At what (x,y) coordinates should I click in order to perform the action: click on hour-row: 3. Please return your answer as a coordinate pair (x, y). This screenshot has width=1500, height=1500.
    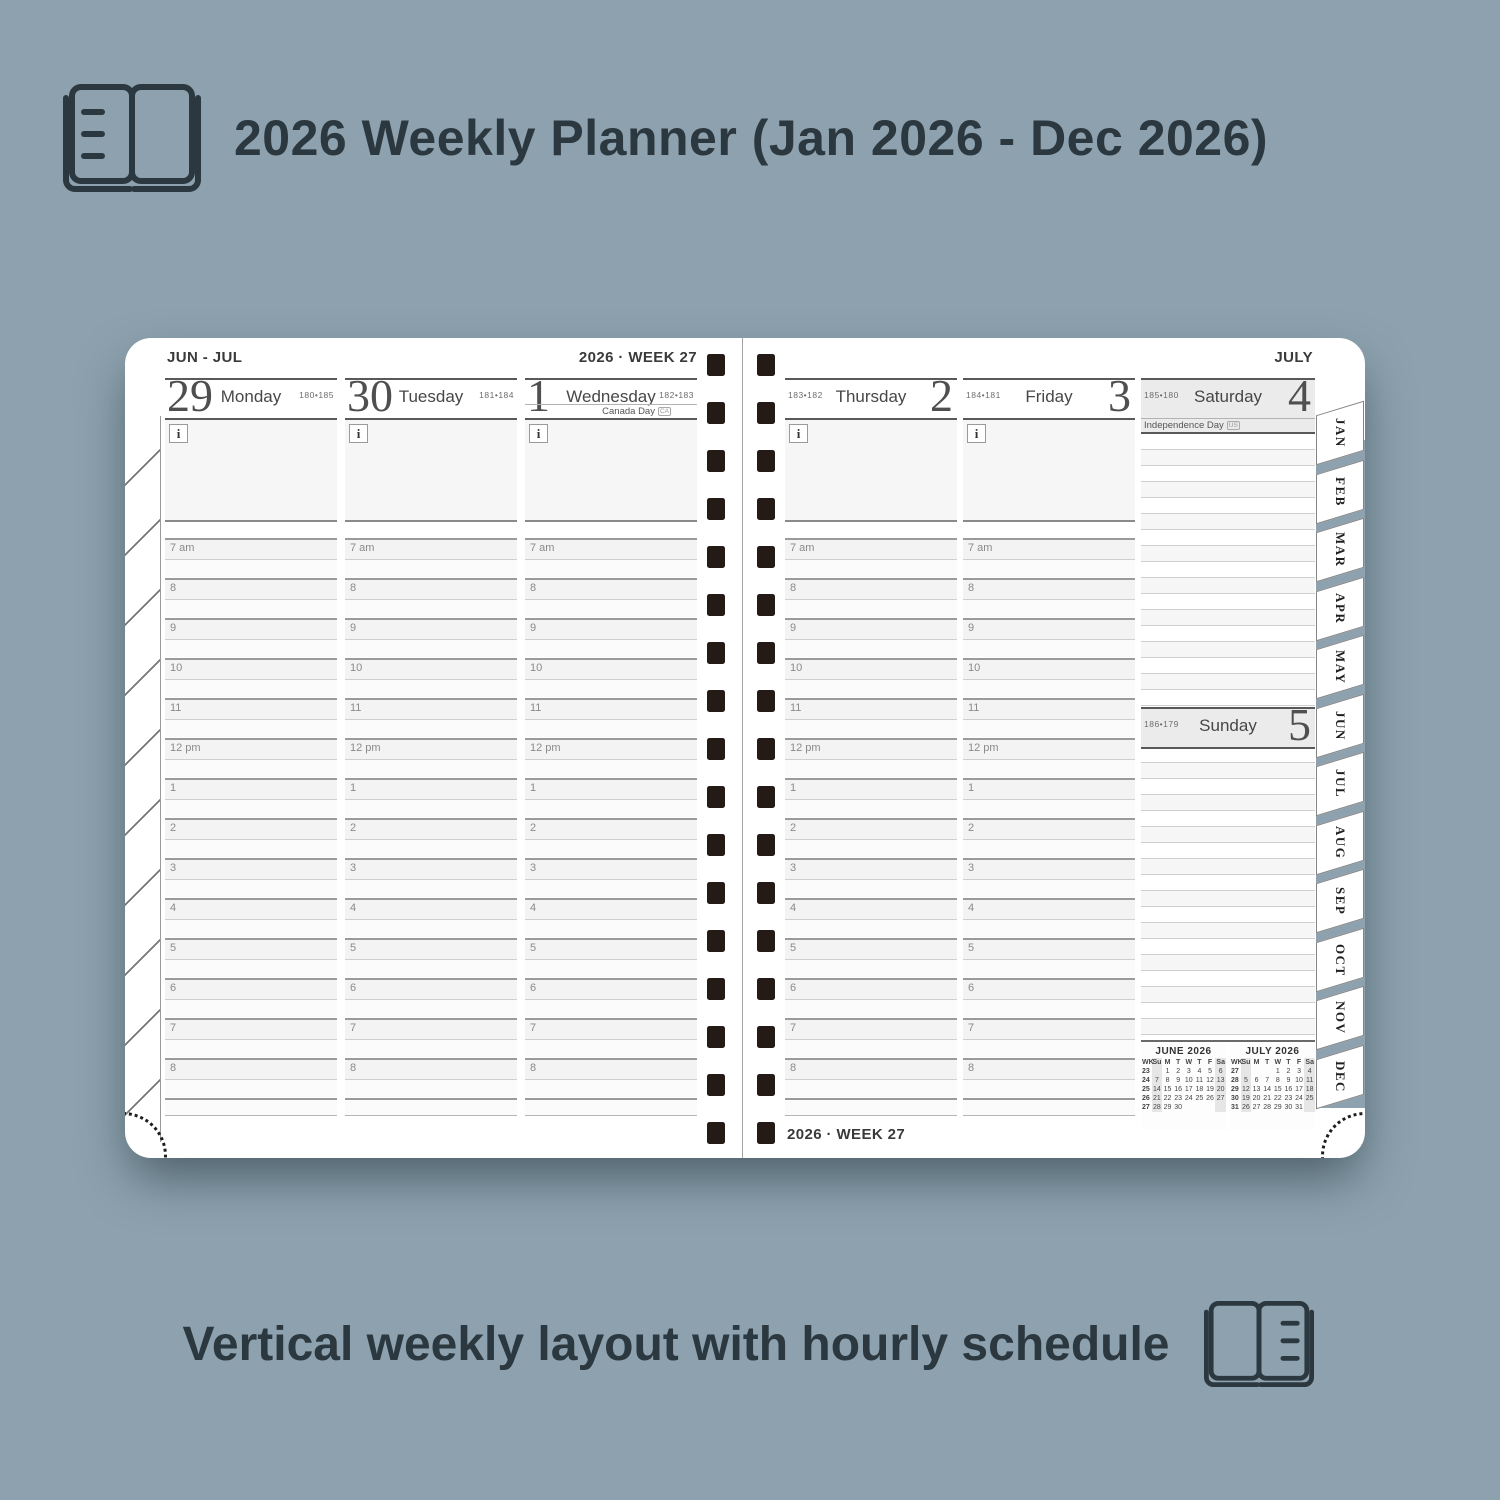
    Looking at the image, I should click on (1049, 878).